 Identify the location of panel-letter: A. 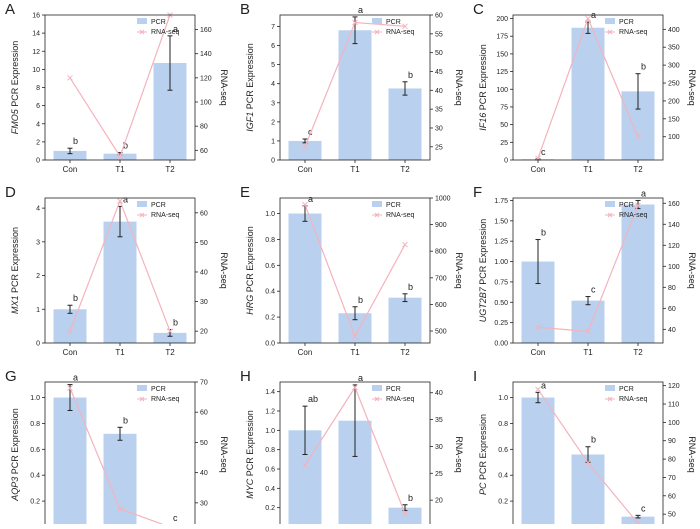
(10, 9).